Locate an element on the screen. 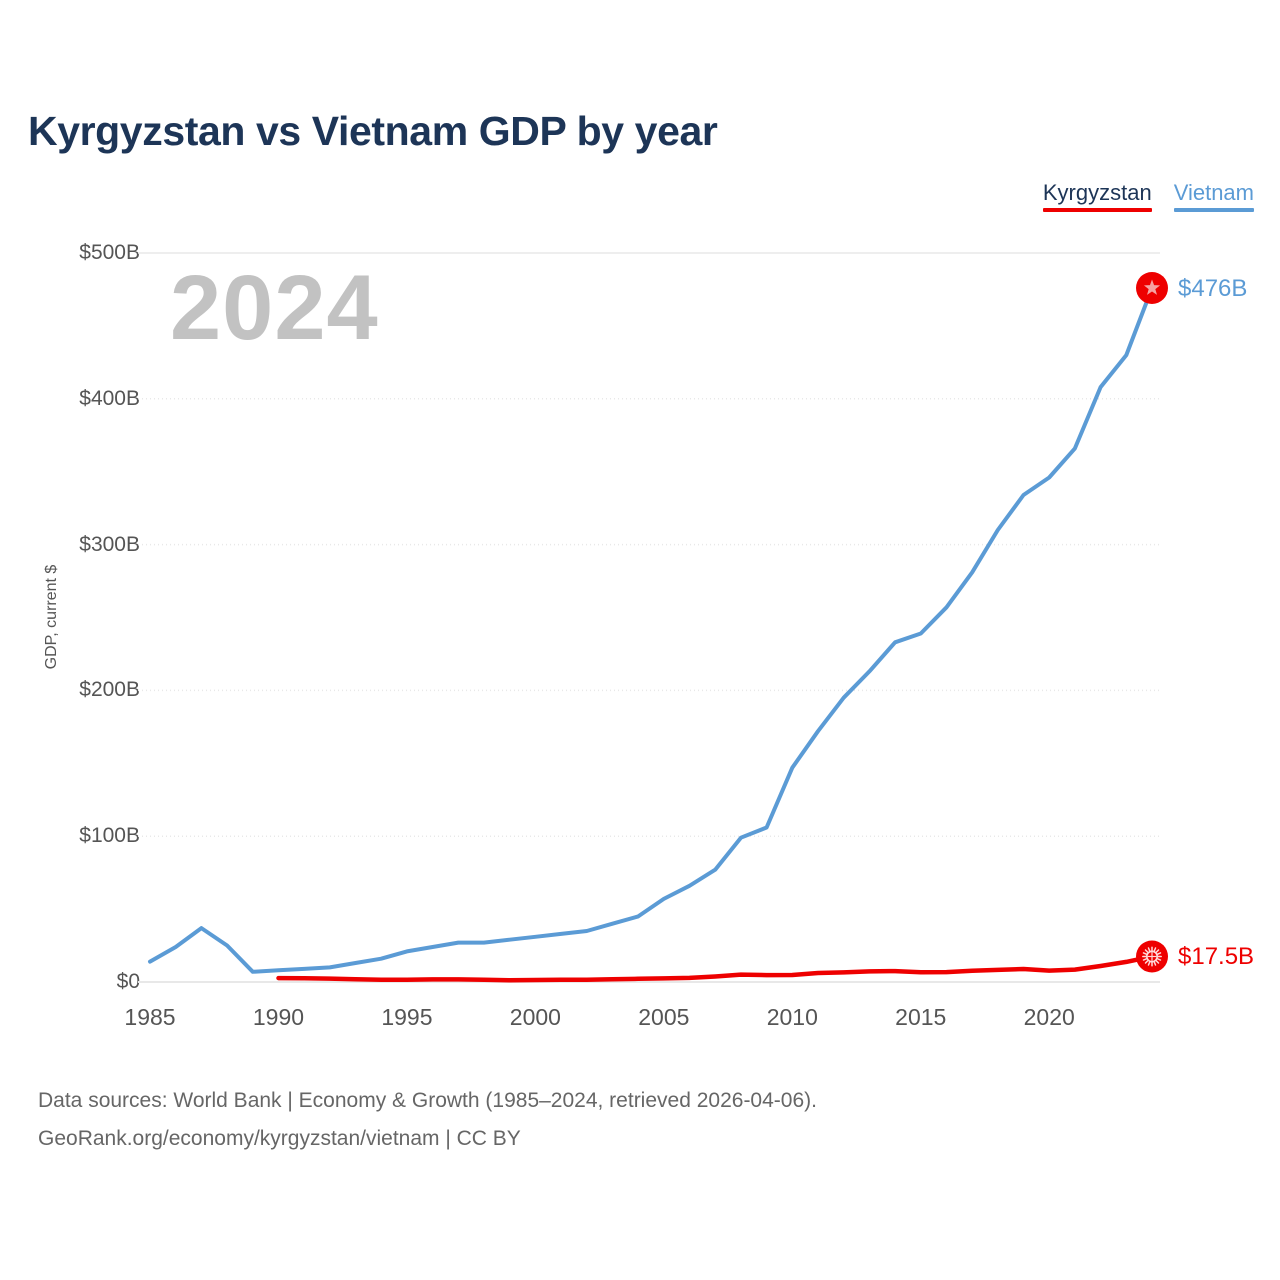 The width and height of the screenshot is (1280, 1280). y-tick-label: $200B is located at coordinates (109, 690).